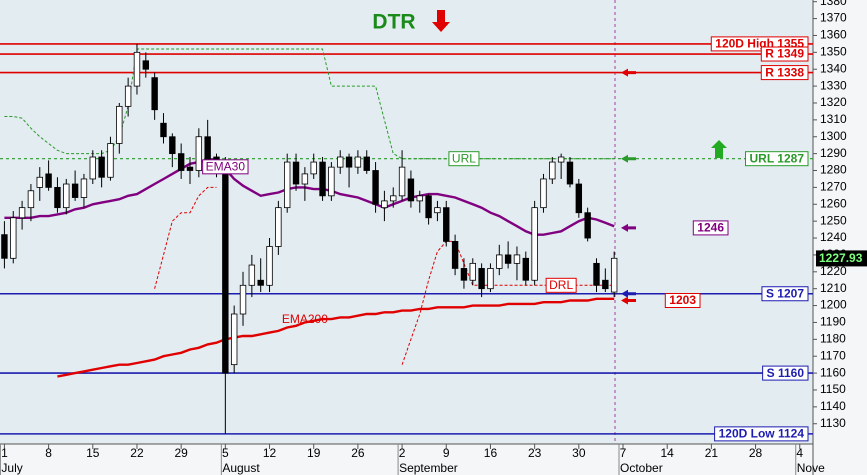 The width and height of the screenshot is (867, 475). I want to click on y-axis-background, so click(840, 237).